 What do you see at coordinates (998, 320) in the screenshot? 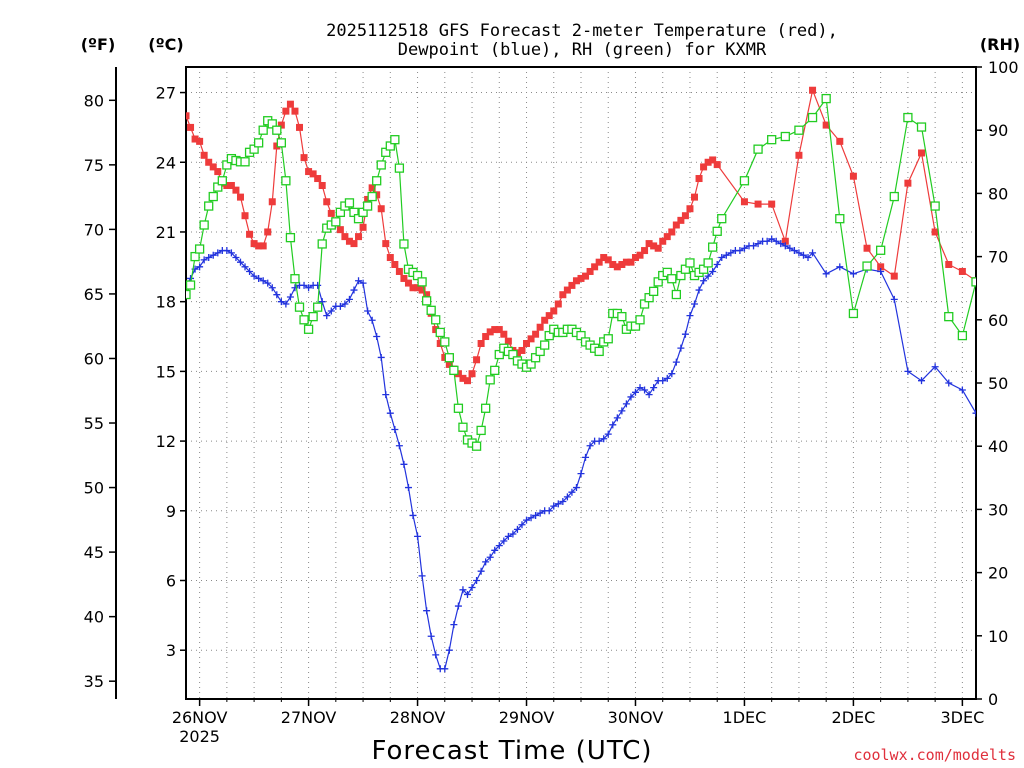
I see `rh-tick-label: 60` at bounding box center [998, 320].